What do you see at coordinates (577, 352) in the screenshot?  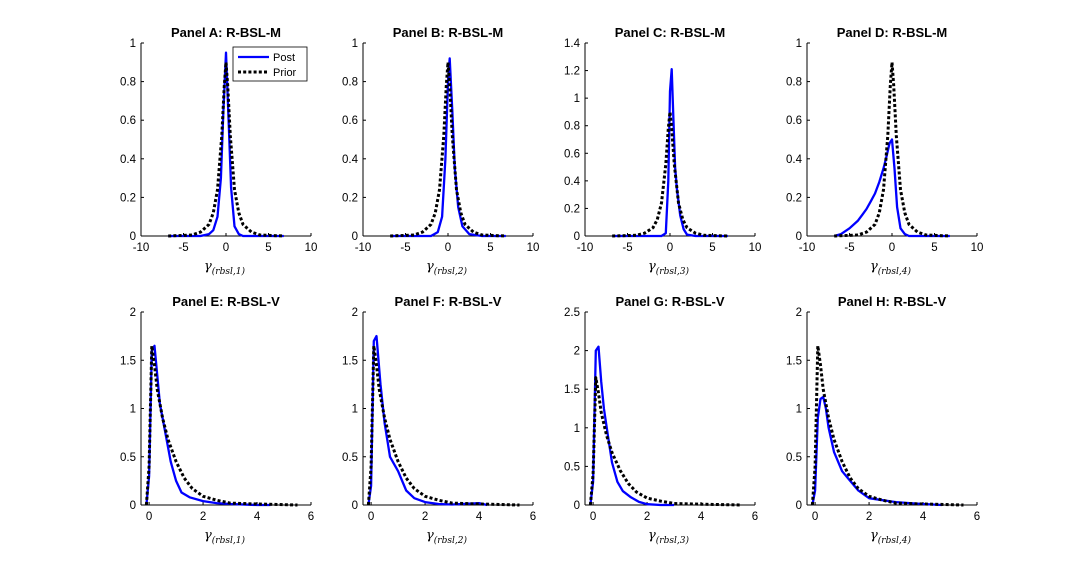 I see `y-tick-label: 2` at bounding box center [577, 352].